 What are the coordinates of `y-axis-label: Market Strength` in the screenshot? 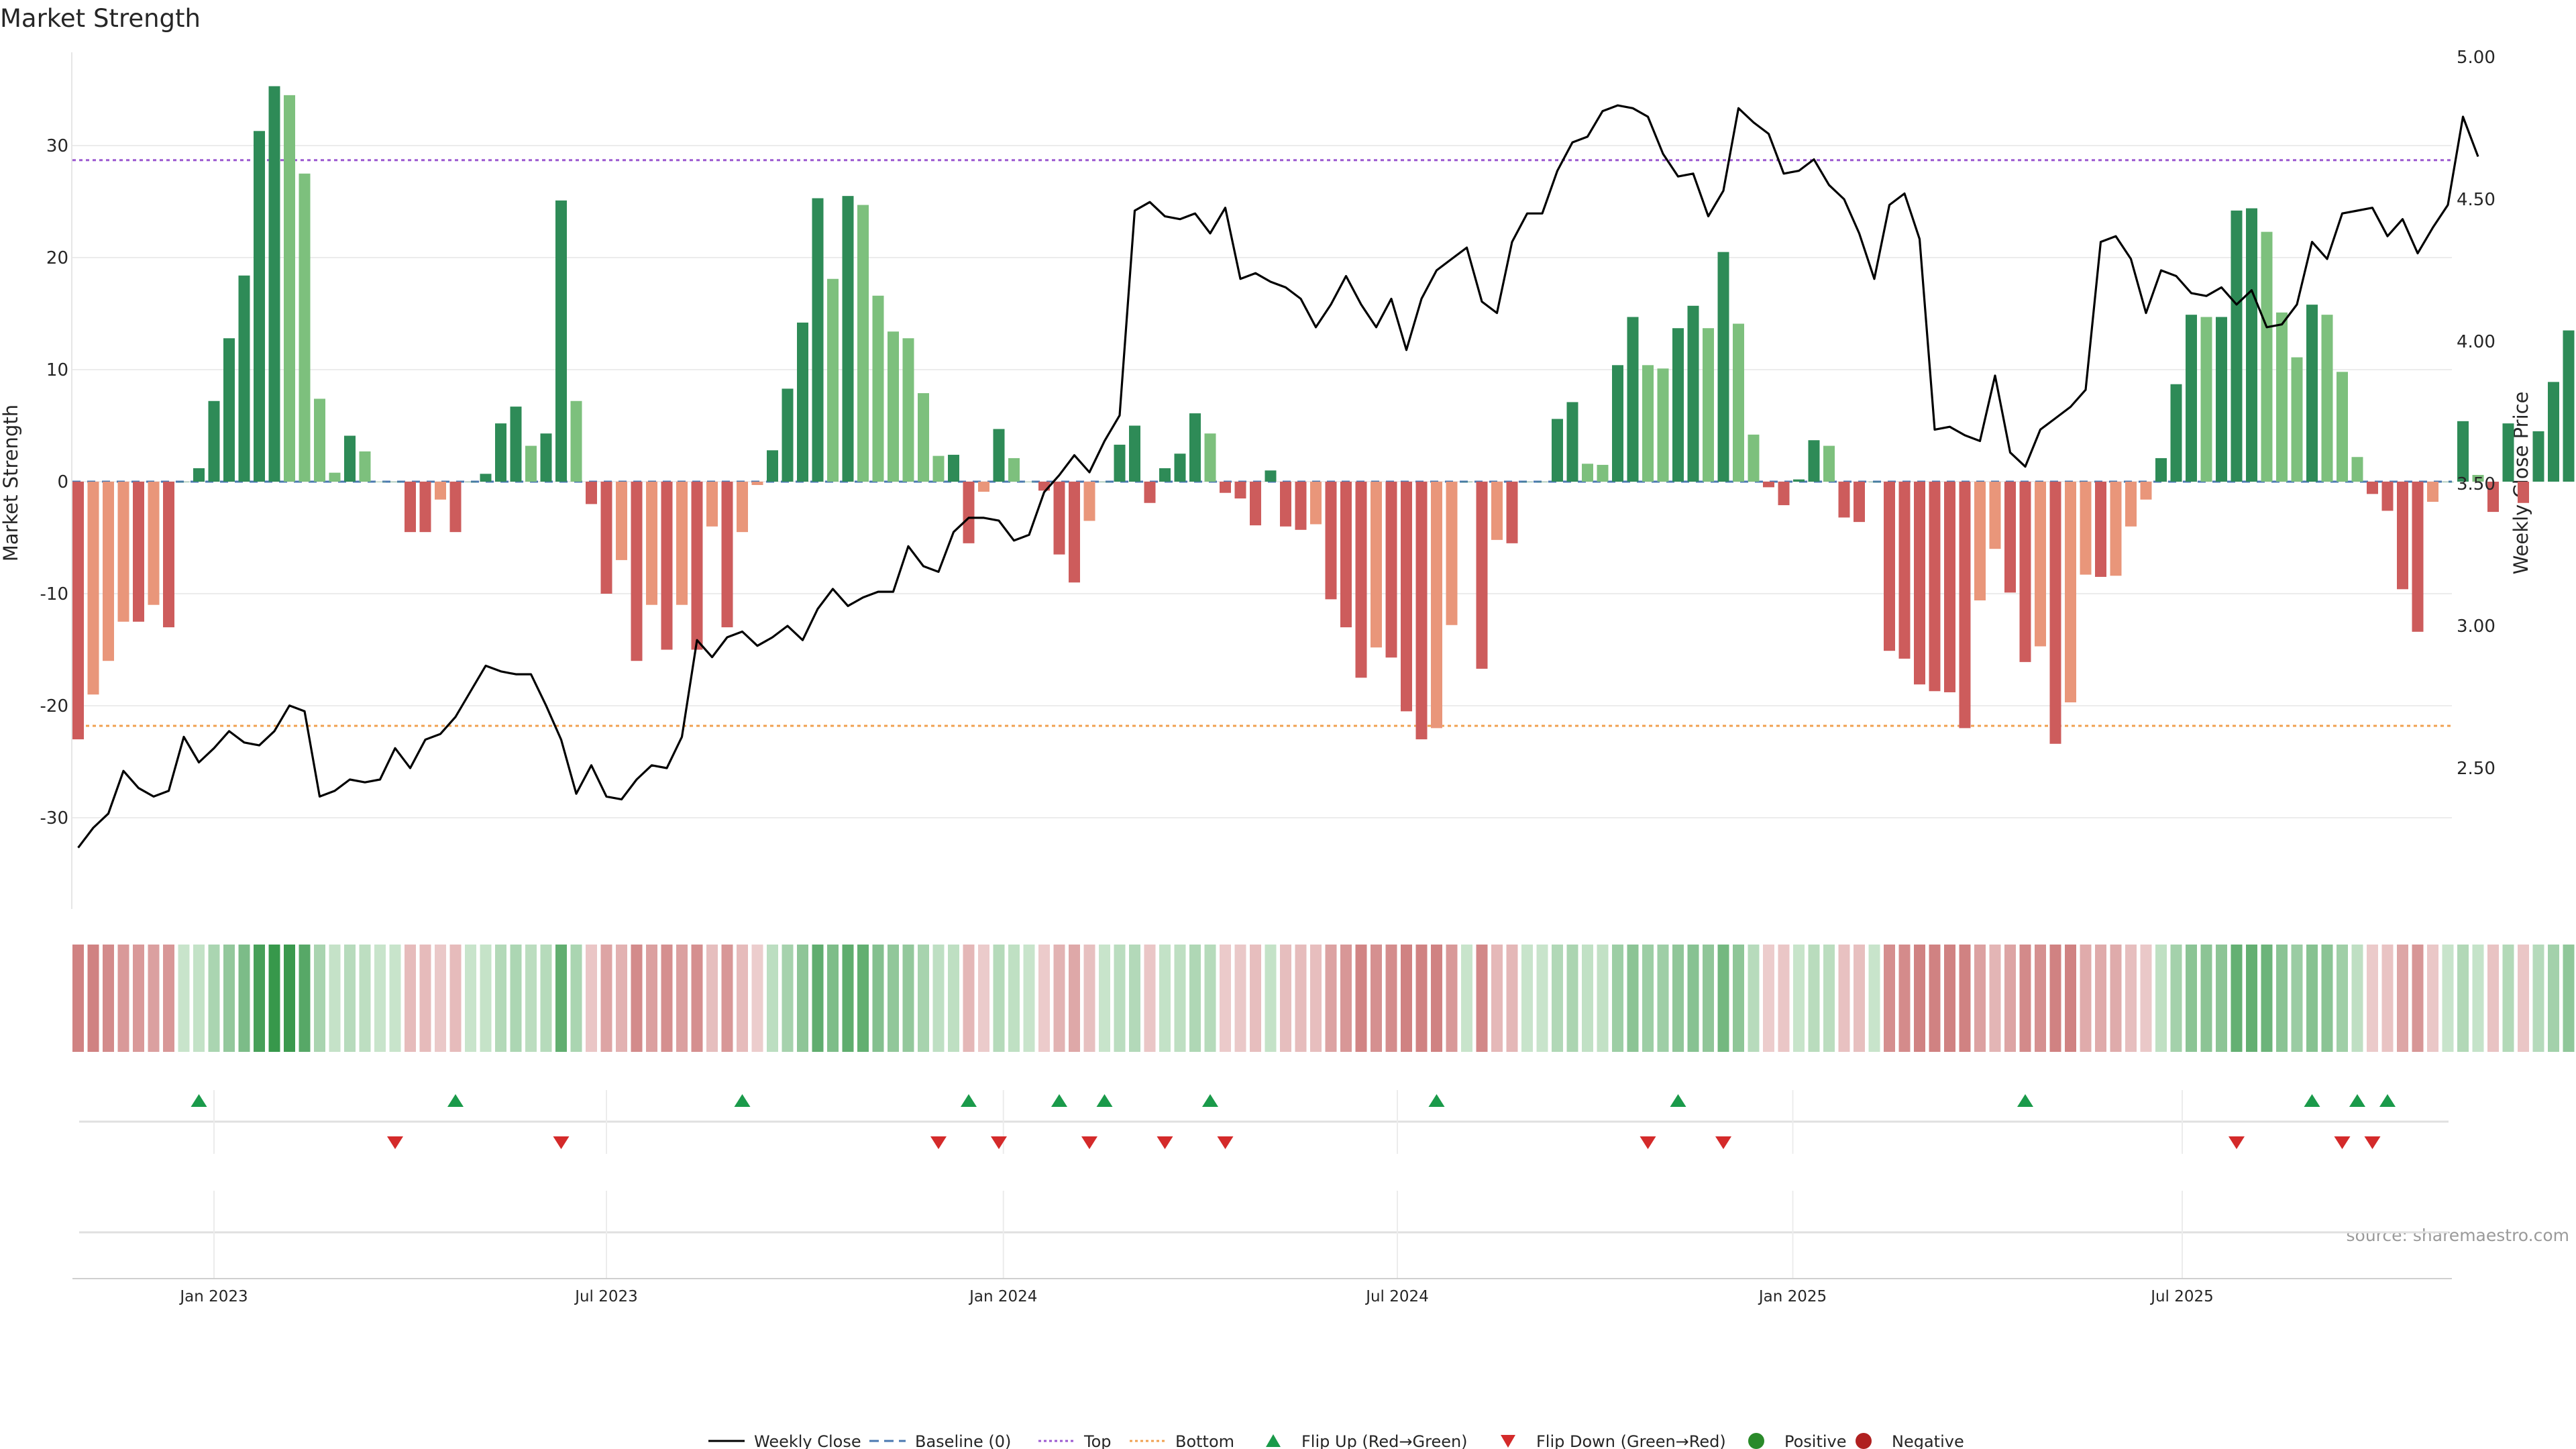 It's located at (11, 483).